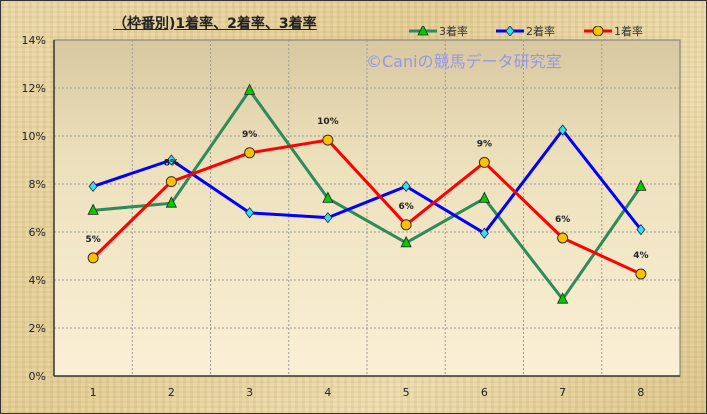 The image size is (707, 414). I want to click on y-tick-label: 2%, so click(37, 328).